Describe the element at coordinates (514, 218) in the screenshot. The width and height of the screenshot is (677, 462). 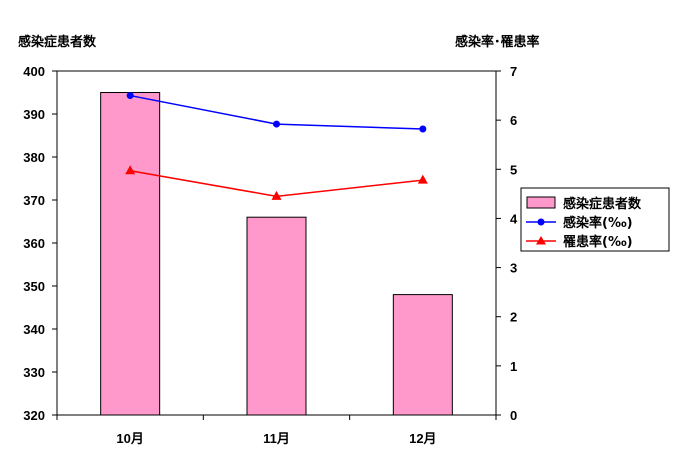
I see `right-tick-label-4: 4` at that location.